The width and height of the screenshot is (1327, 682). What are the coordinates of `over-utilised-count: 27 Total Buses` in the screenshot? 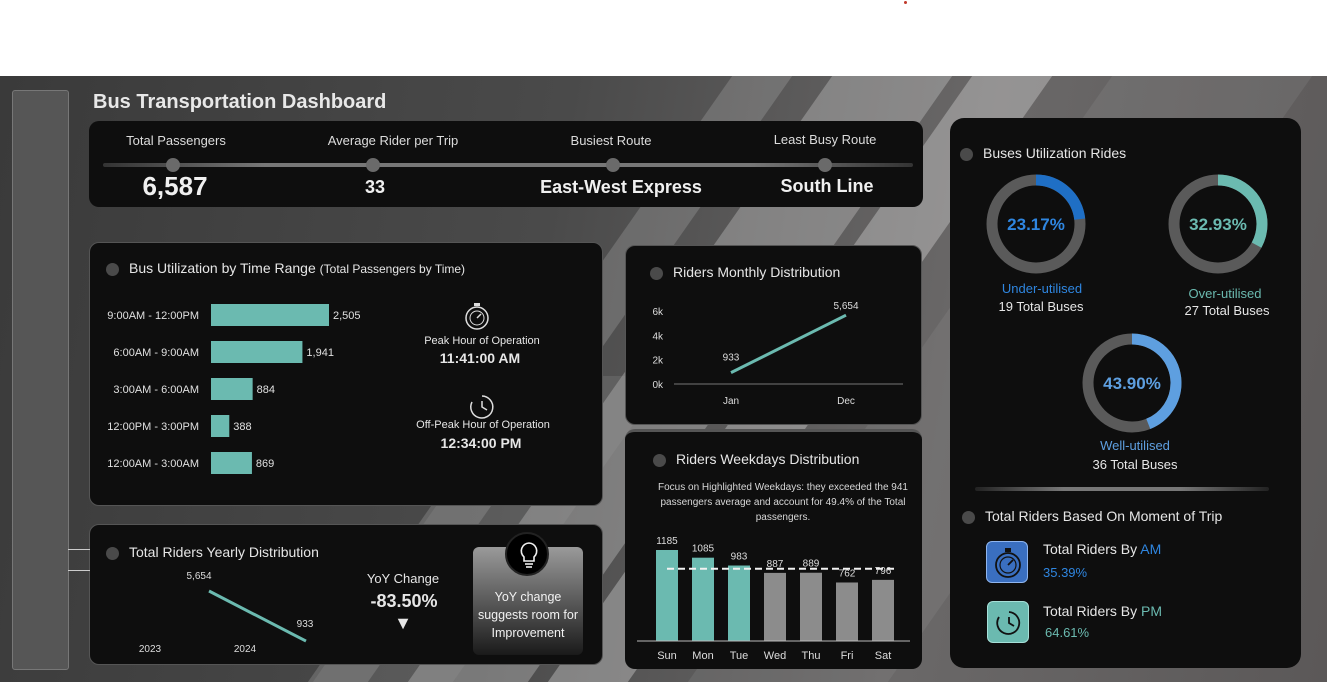 It's located at (1227, 310).